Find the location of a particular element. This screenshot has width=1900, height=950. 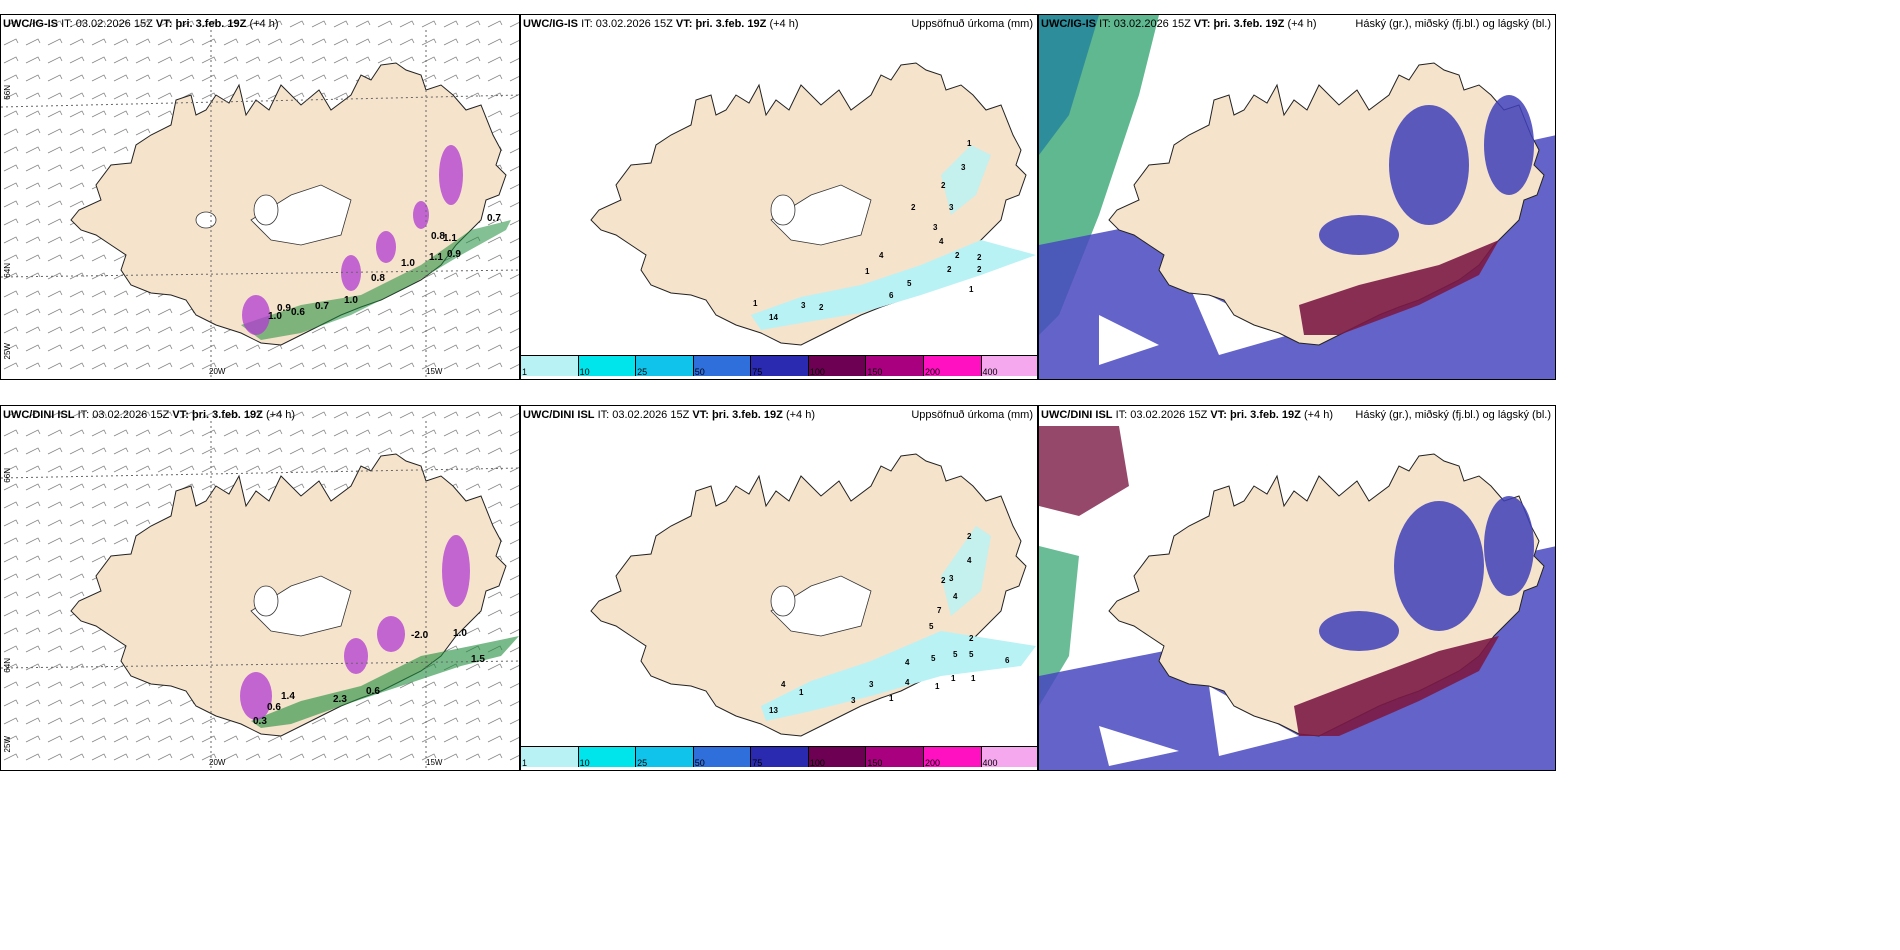

legend-swatch: 1 is located at coordinates (550, 366).